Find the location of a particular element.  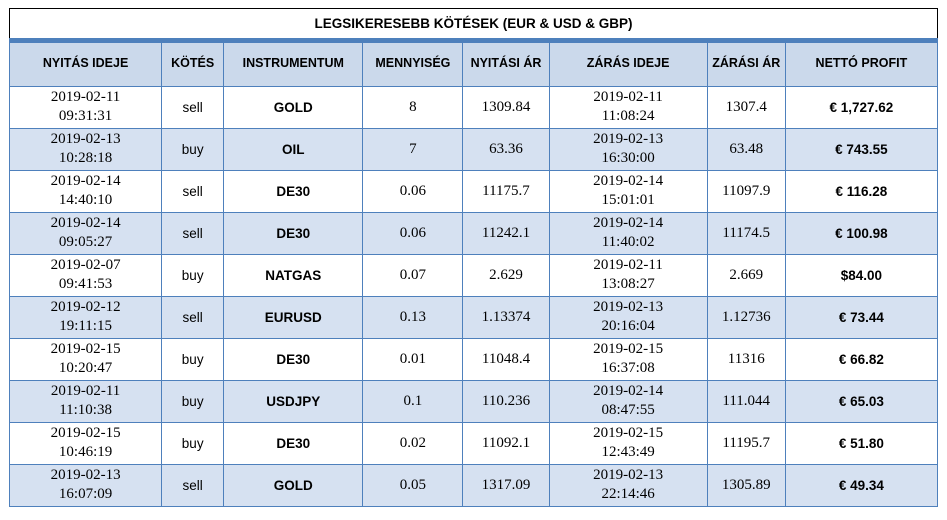

cell-close-time: 2019-02-15 16:37:08 is located at coordinates (628, 359).